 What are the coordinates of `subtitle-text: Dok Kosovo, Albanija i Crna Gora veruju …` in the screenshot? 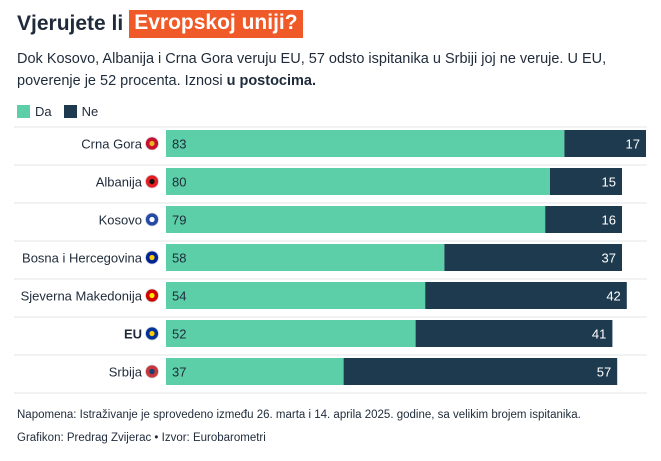 It's located at (312, 70).